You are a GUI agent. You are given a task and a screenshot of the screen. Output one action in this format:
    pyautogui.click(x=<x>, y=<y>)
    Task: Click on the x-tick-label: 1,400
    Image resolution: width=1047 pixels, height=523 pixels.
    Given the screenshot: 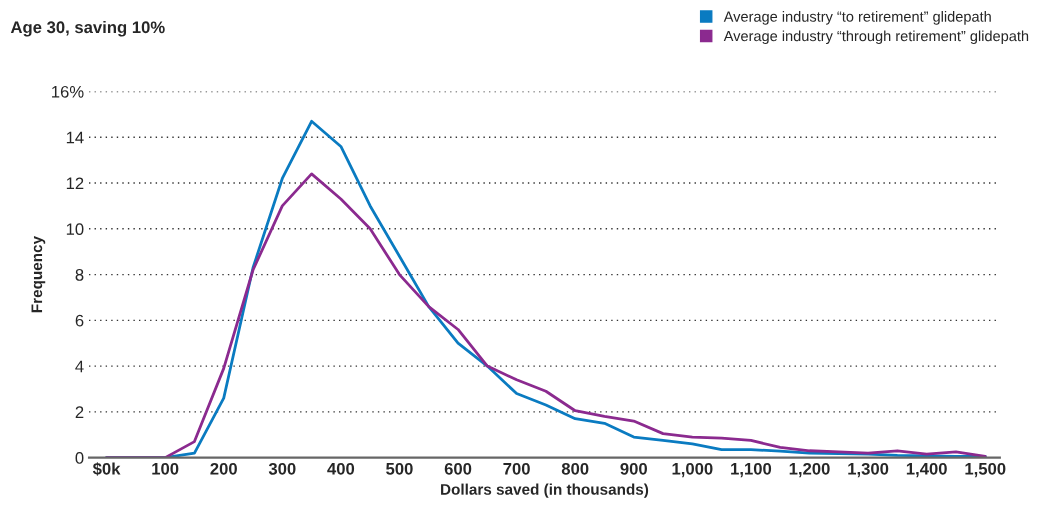 What is the action you would take?
    pyautogui.click(x=926, y=470)
    